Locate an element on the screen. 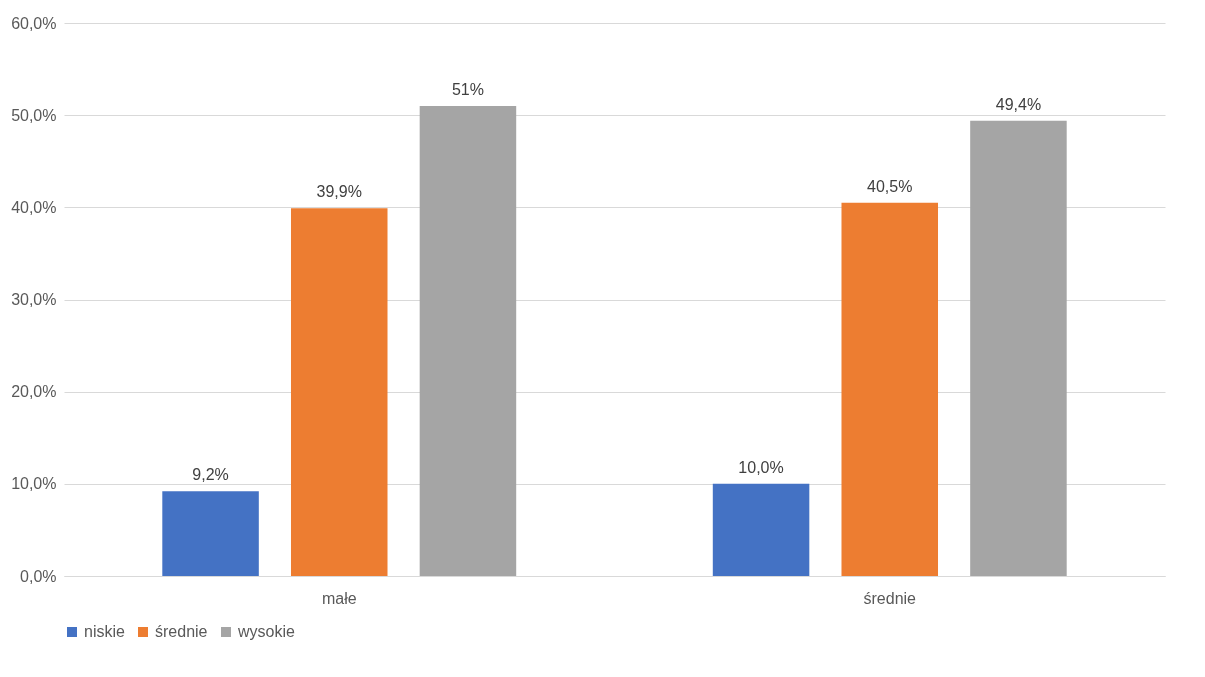 Image resolution: width=1205 pixels, height=677 pixels. y-tick-label: 20,0% is located at coordinates (34, 392).